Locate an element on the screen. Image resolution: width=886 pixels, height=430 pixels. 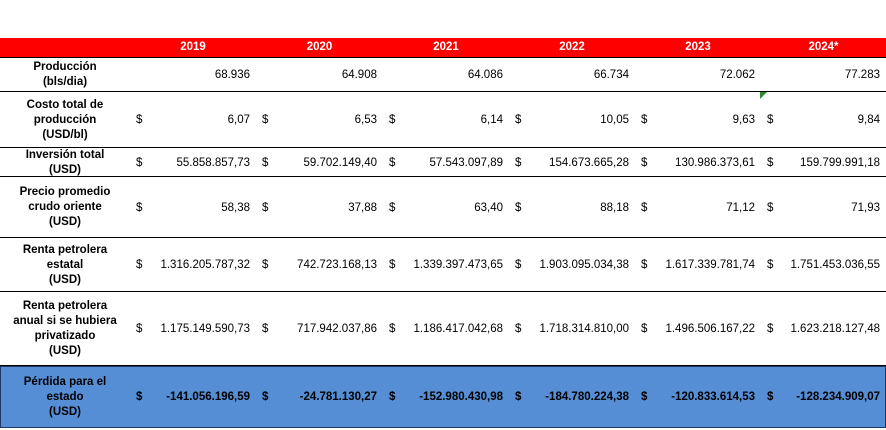
label-line: crudo oriente is located at coordinates (65, 207).